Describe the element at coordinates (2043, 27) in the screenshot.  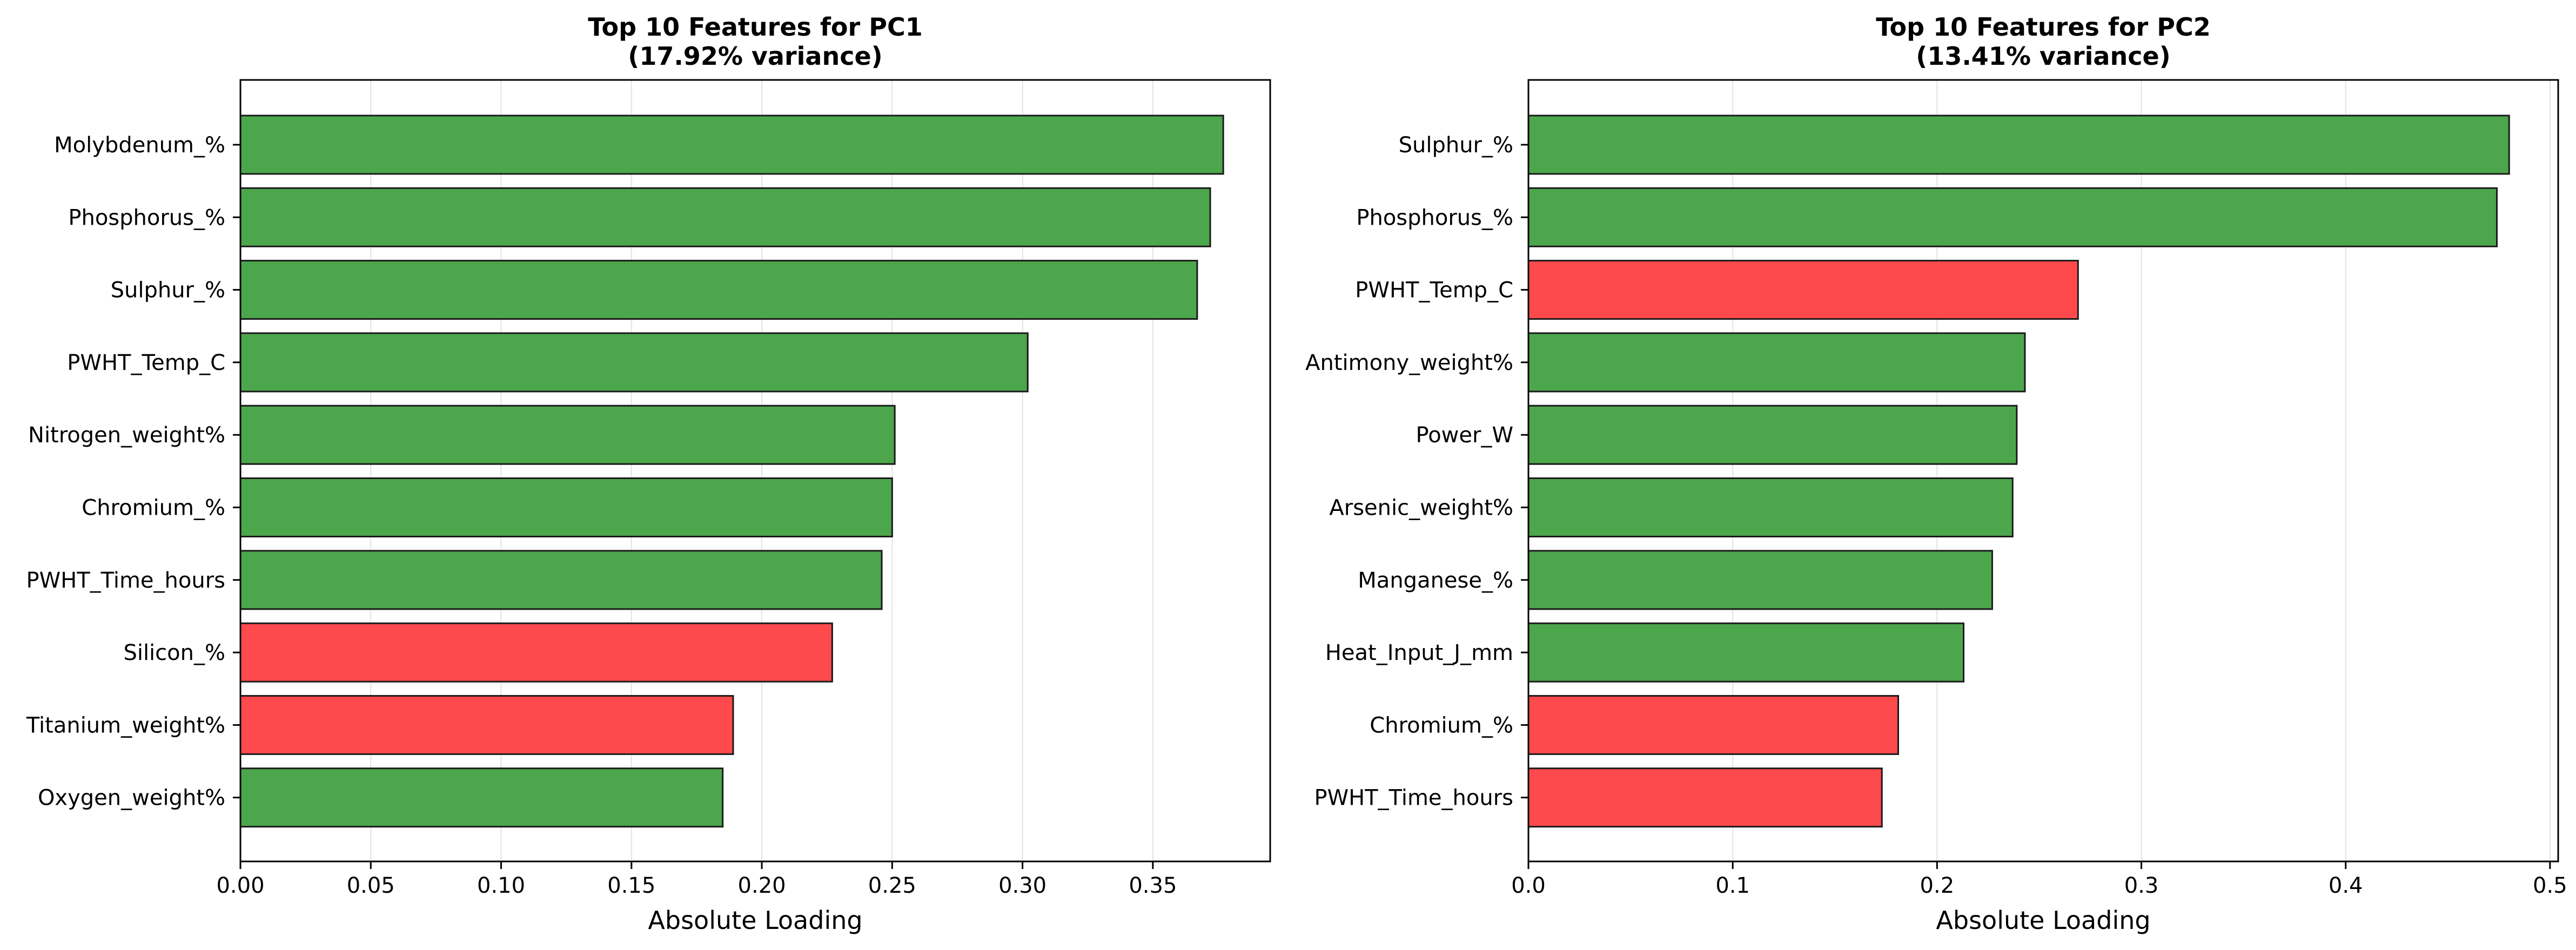
I see `pc2-title-line1: Top 10 Features for PC2` at that location.